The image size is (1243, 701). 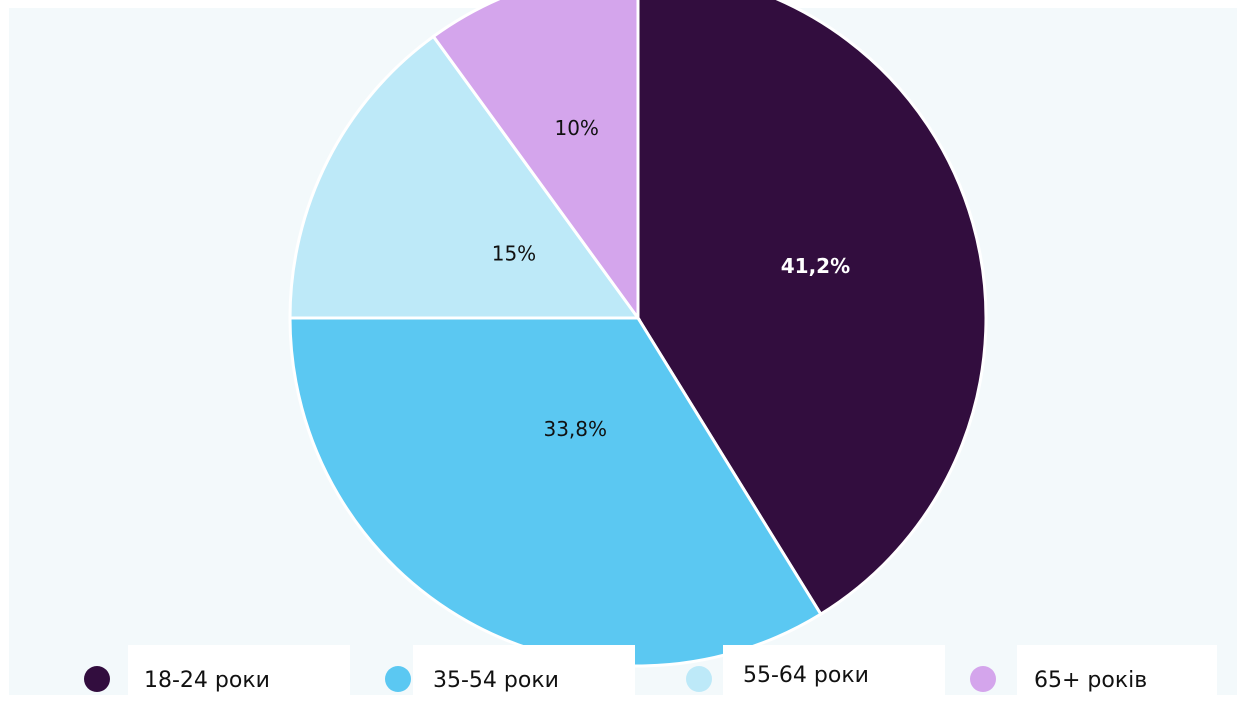 What do you see at coordinates (576, 128) in the screenshot?
I see `slice-value-label: 10%` at bounding box center [576, 128].